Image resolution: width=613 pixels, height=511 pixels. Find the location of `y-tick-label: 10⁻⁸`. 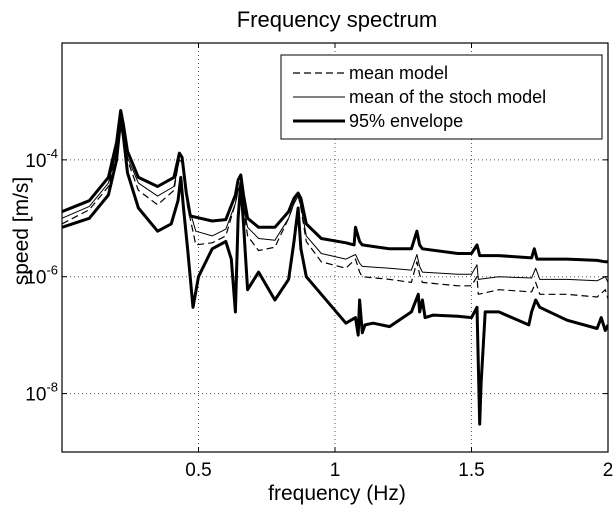

y-tick-label: 10⁻⁸ is located at coordinates (41, 393).